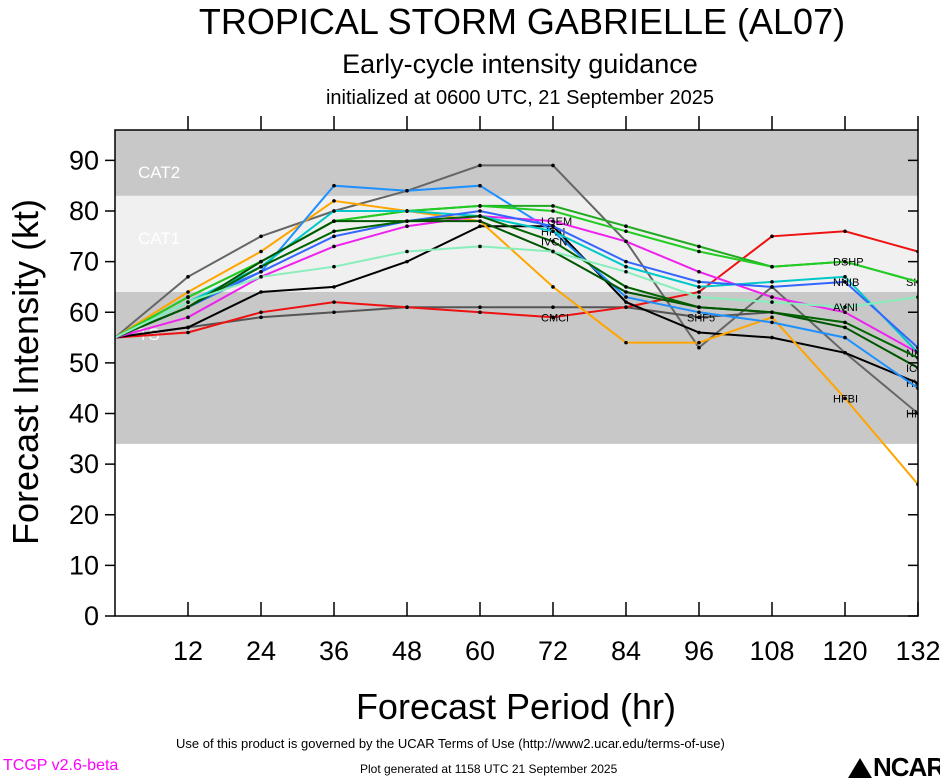 The height and width of the screenshot is (783, 940). I want to click on x-tick-label: 84, so click(626, 651).